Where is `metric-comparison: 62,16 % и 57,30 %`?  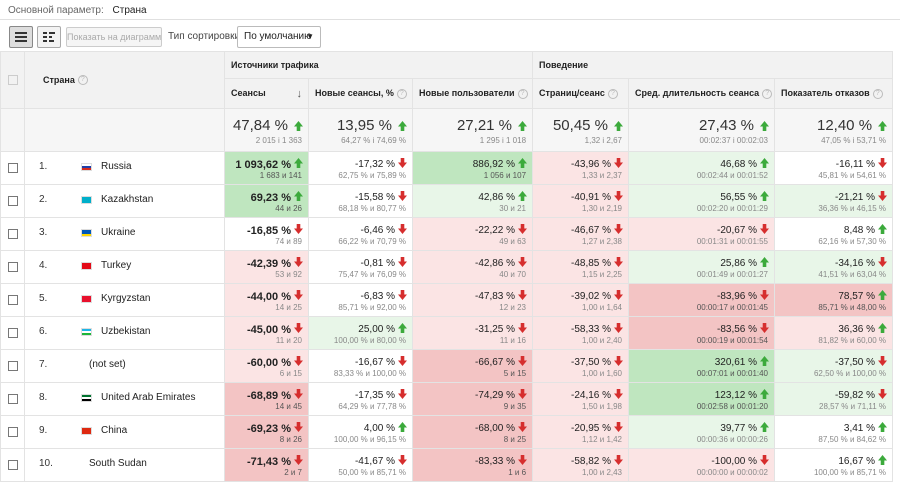
metric-comparison: 62,16 % и 57,30 % is located at coordinates (852, 241).